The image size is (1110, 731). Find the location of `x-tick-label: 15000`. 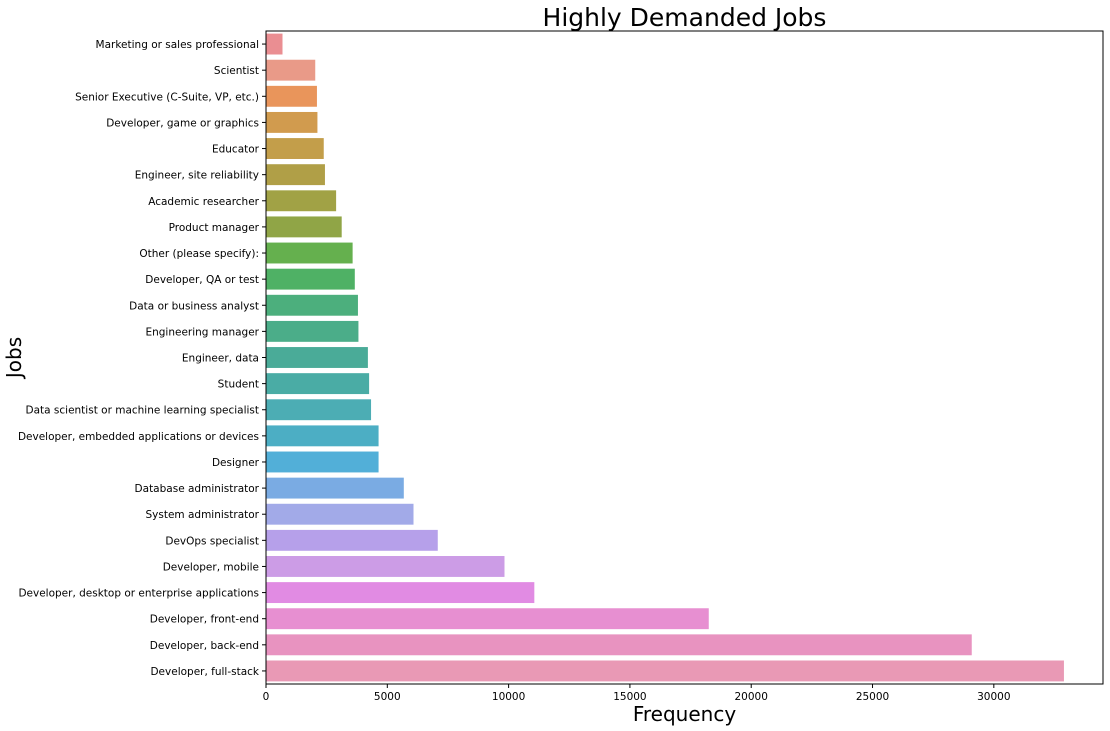

x-tick-label: 15000 is located at coordinates (629, 697).